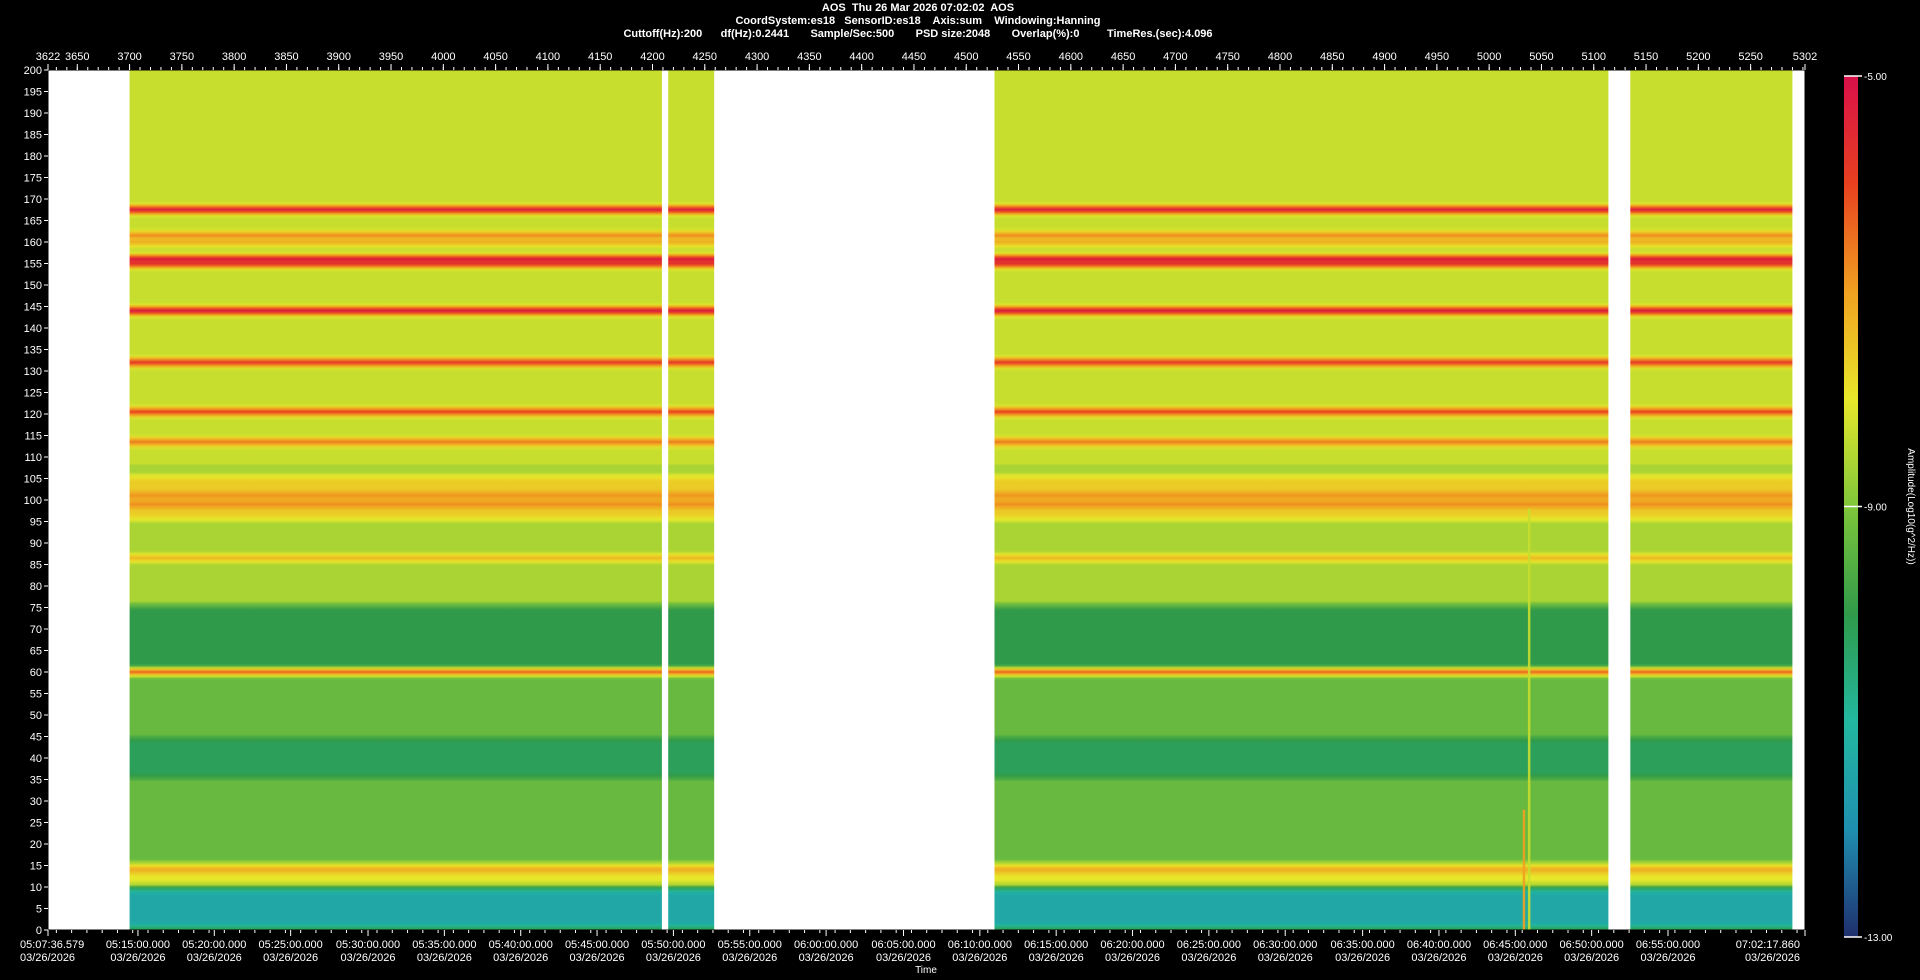 This screenshot has height=980, width=1920. What do you see at coordinates (548, 57) in the screenshot?
I see `top-tick-label: 4100` at bounding box center [548, 57].